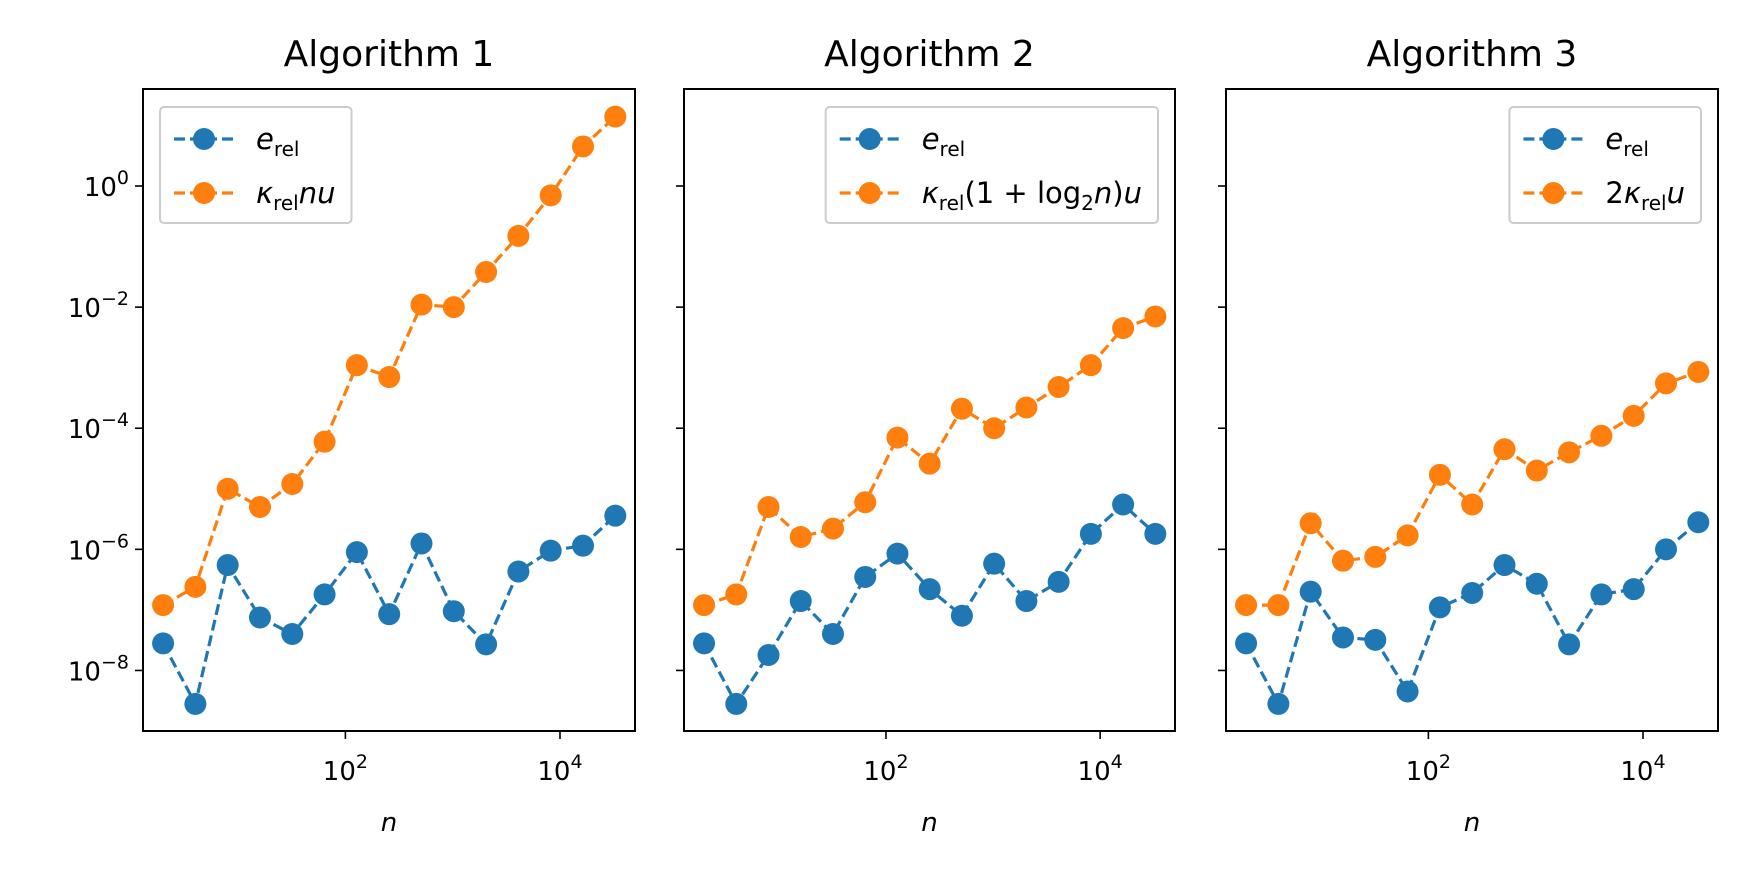 The height and width of the screenshot is (875, 1750). What do you see at coordinates (389, 54) in the screenshot?
I see `subplot-title: Algorithm 1` at bounding box center [389, 54].